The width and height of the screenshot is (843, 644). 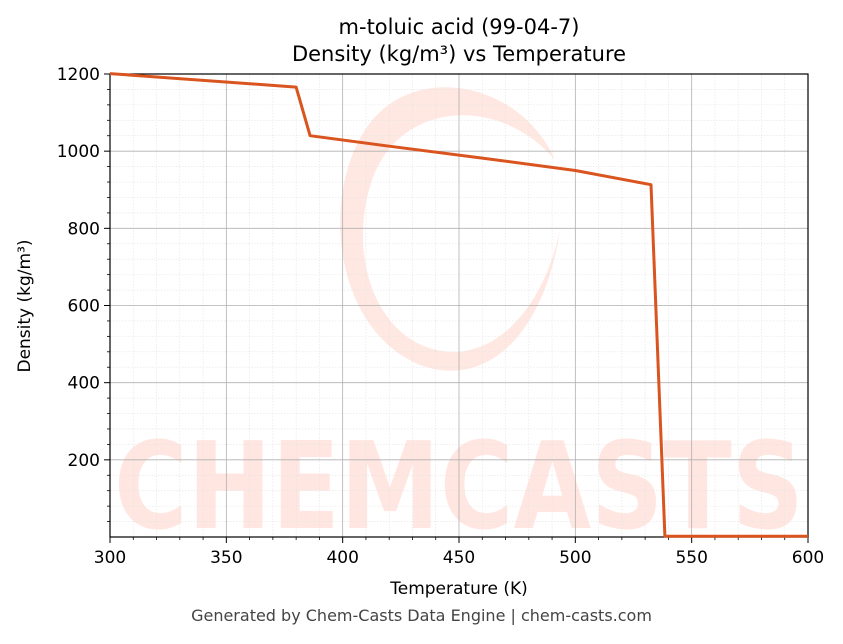 I want to click on y-tick-label: 800, so click(x=84, y=229).